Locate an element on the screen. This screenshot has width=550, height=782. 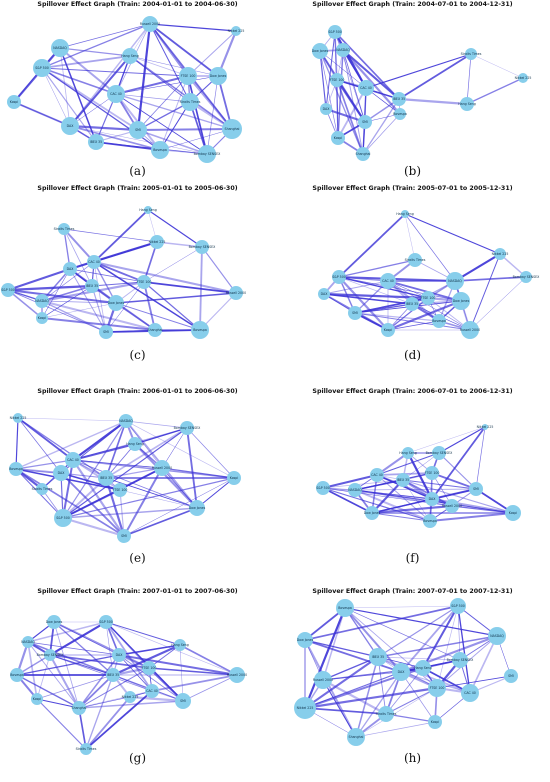
node-label: Straits Times is located at coordinates (190, 102).